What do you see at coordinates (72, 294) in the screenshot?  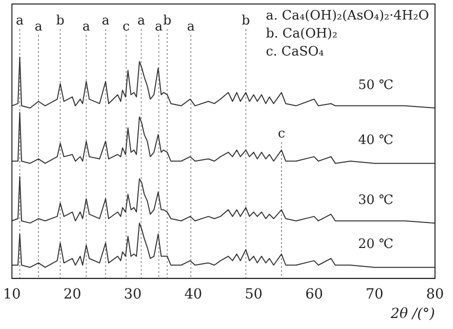 I see `x-tick-label: 20` at bounding box center [72, 294].